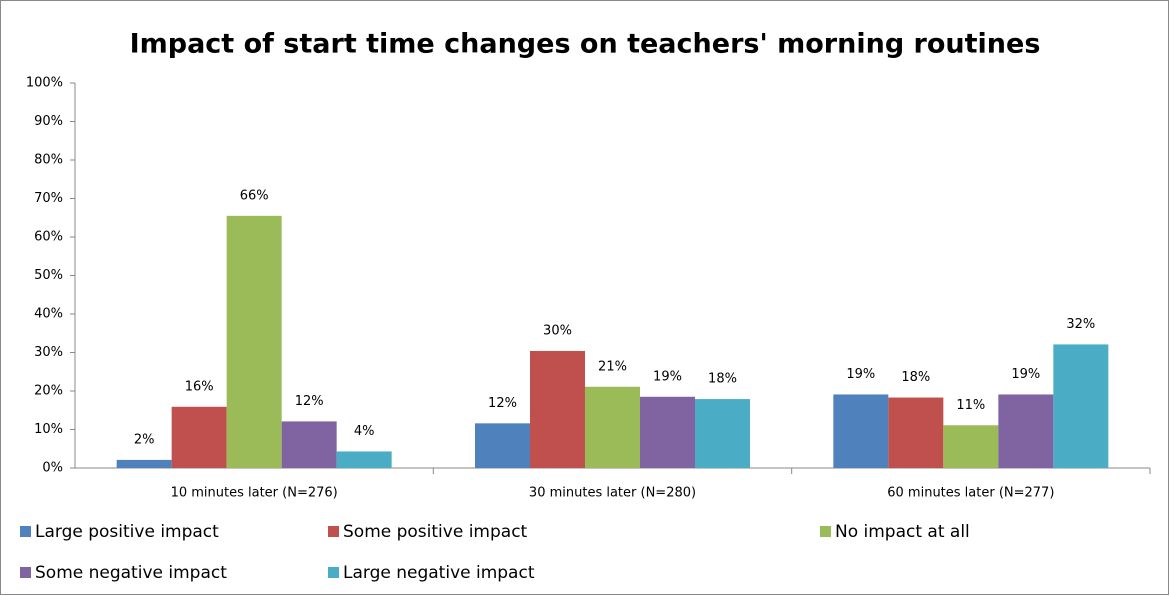 This screenshot has height=596, width=1170. I want to click on legend-label: Some negative impact, so click(131, 573).